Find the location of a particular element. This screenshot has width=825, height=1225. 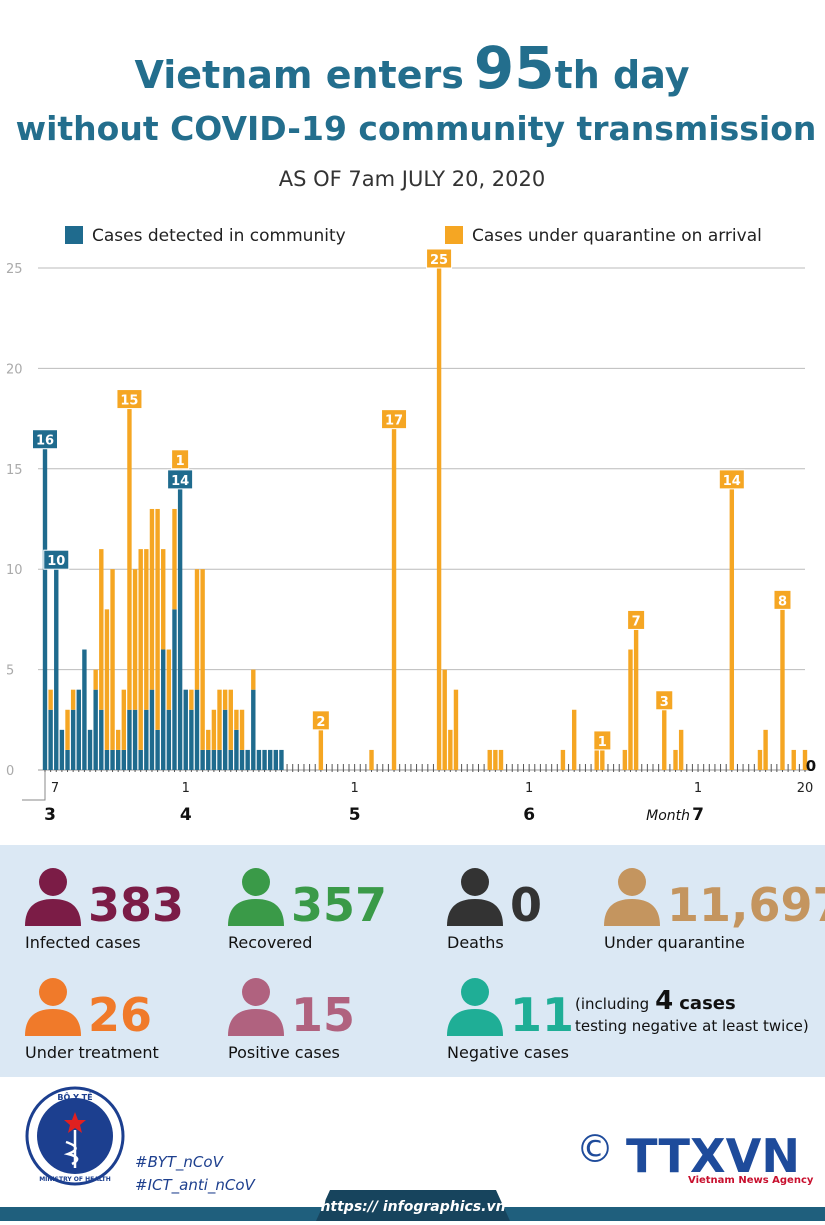

stat-label: Deaths is located at coordinates (475, 942).